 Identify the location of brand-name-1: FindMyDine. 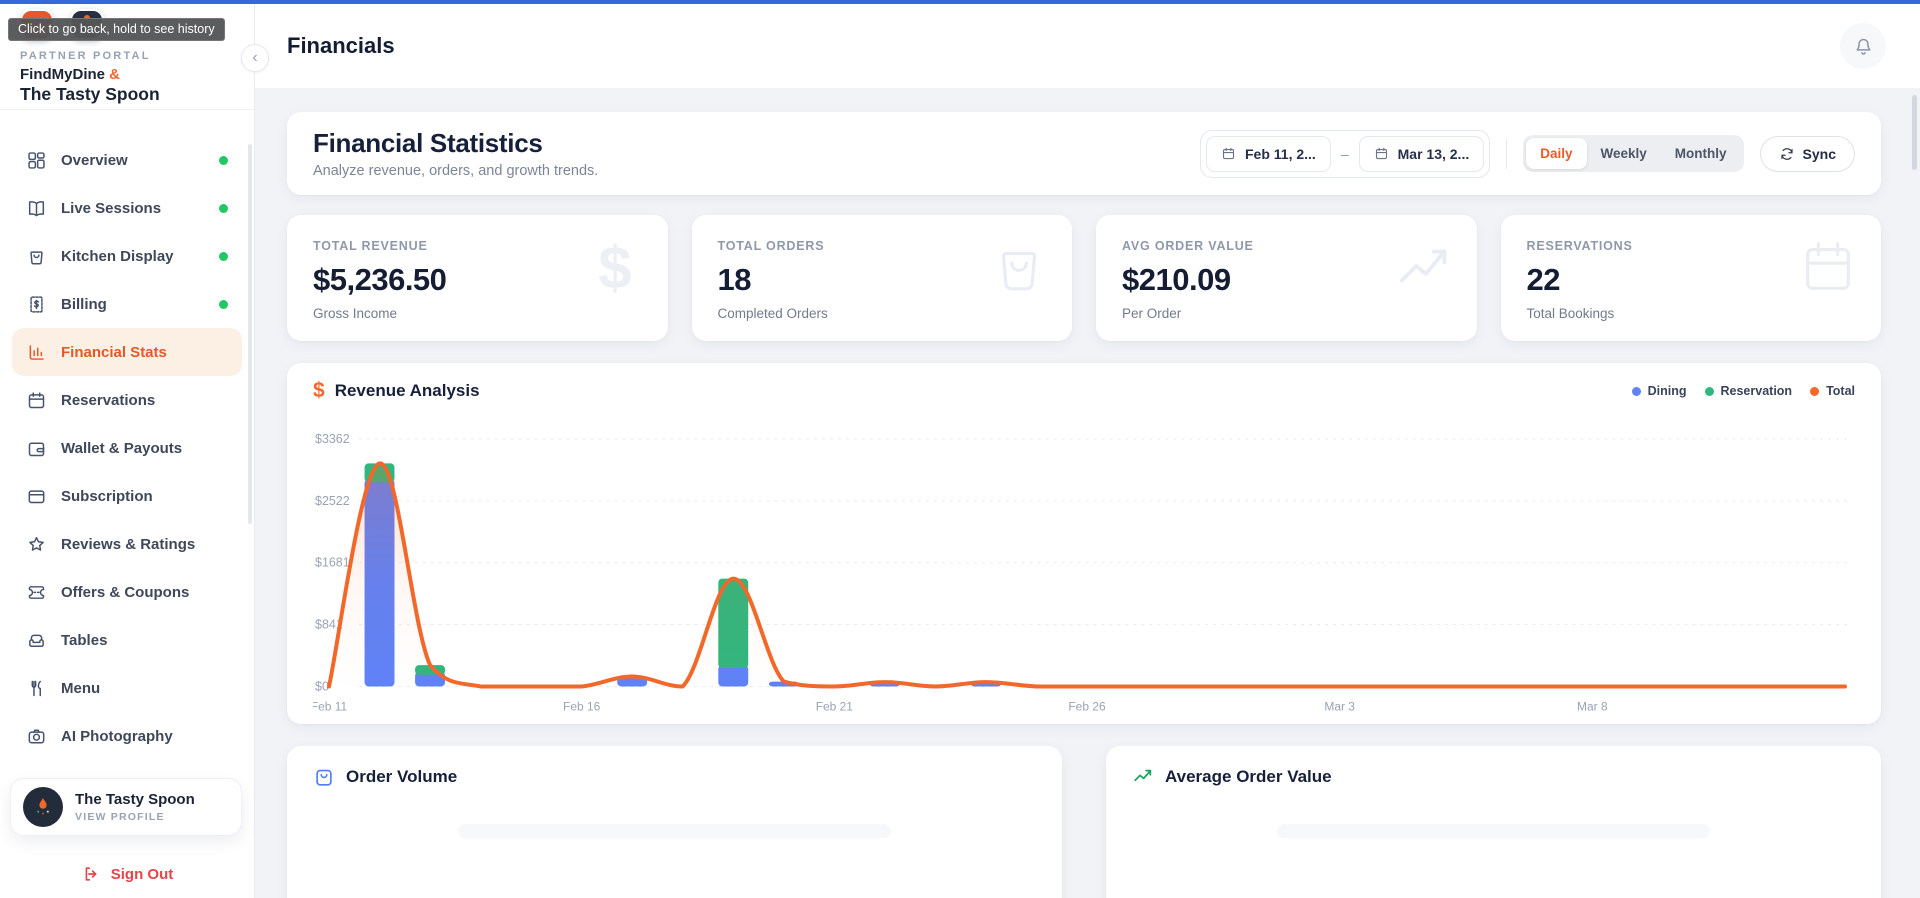
(62, 74).